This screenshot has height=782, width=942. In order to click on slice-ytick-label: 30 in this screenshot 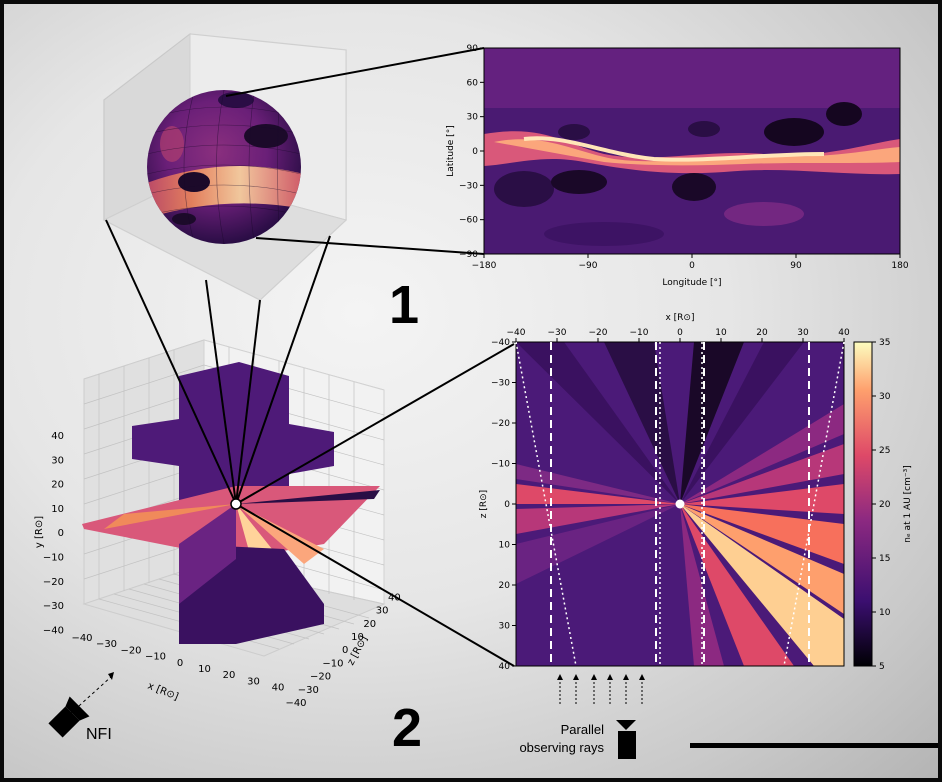, I will do `click(505, 627)`.